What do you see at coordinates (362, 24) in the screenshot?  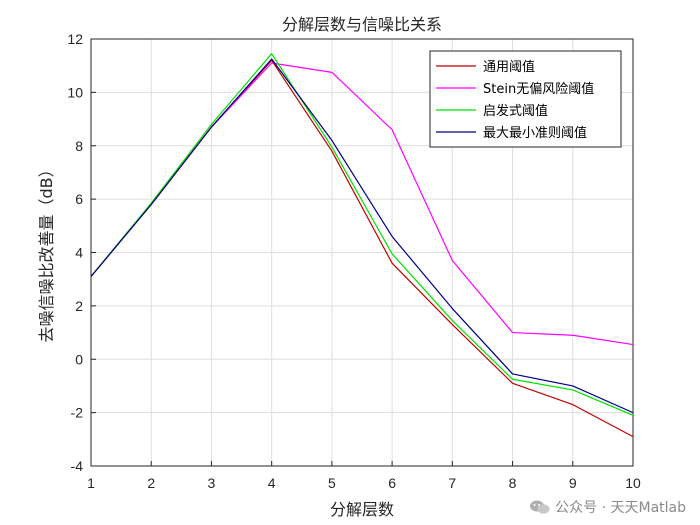 I see `chart-title: 分解层数与信噪比关系` at bounding box center [362, 24].